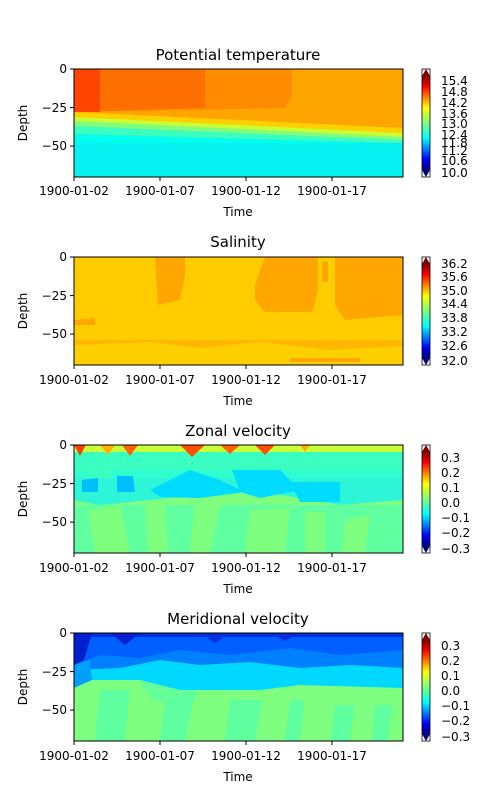  Describe the element at coordinates (238, 55) in the screenshot. I see `panel-title: Potential temperature` at that location.